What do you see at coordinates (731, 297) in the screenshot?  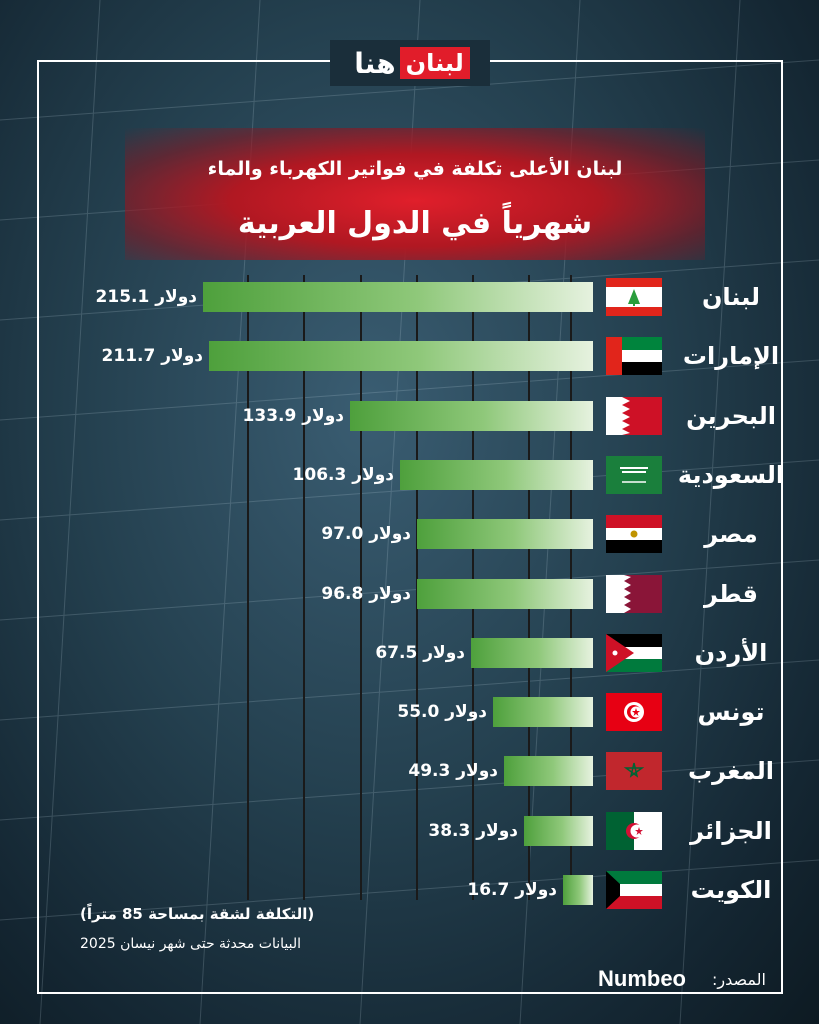 I see `category-label: لبنان` at bounding box center [731, 297].